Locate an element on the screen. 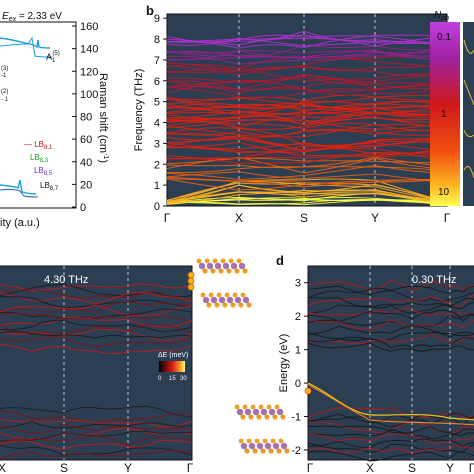 The image size is (474, 474). panel-d-label: d is located at coordinates (280, 260).